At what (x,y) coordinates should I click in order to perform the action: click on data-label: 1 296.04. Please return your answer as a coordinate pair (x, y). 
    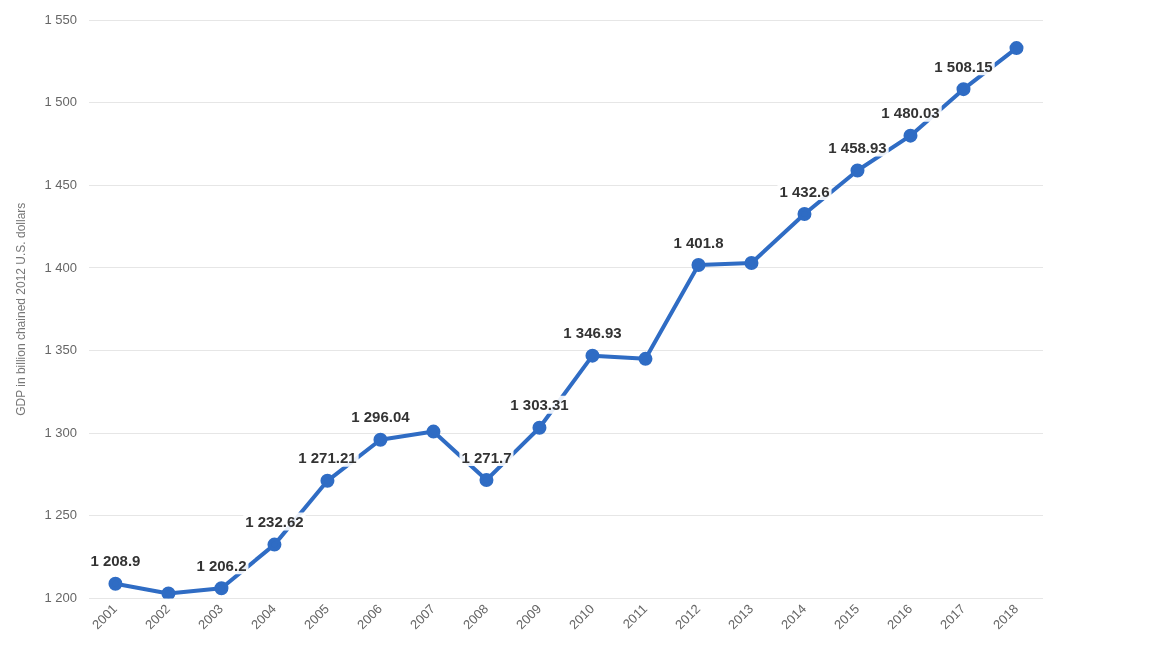
    Looking at the image, I should click on (381, 417).